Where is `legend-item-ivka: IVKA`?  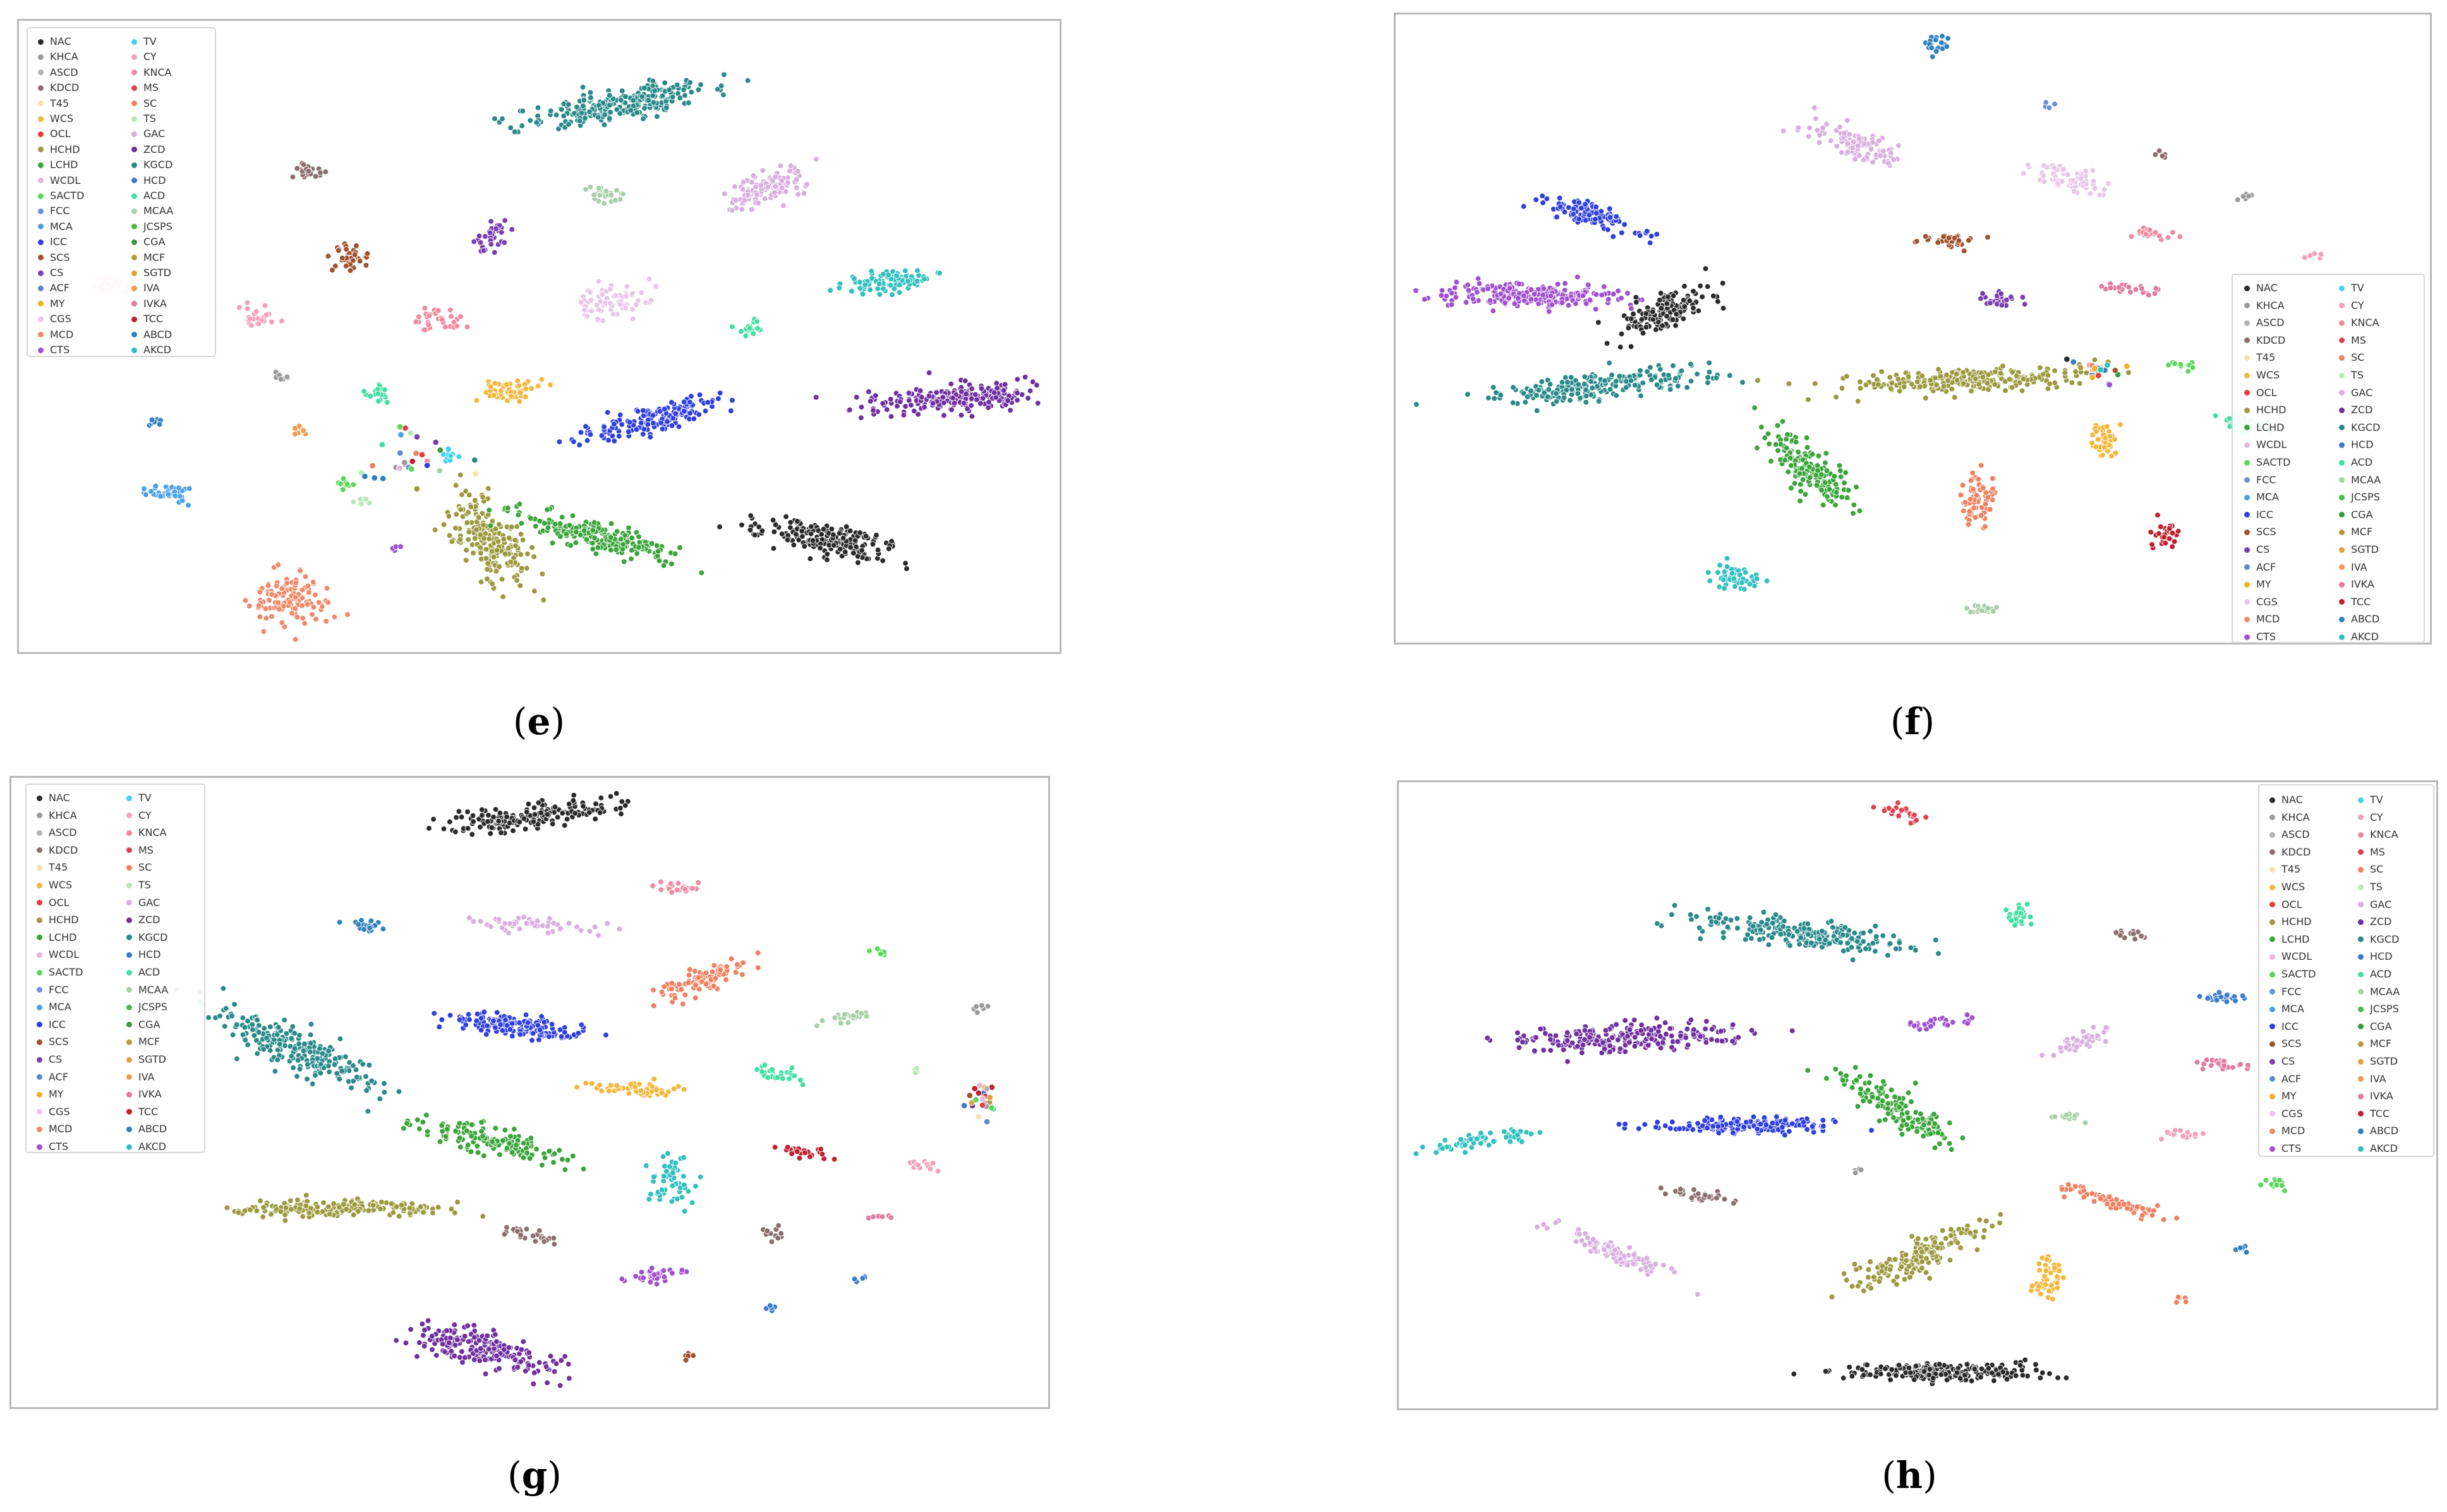 legend-item-ivka: IVKA is located at coordinates (2356, 584).